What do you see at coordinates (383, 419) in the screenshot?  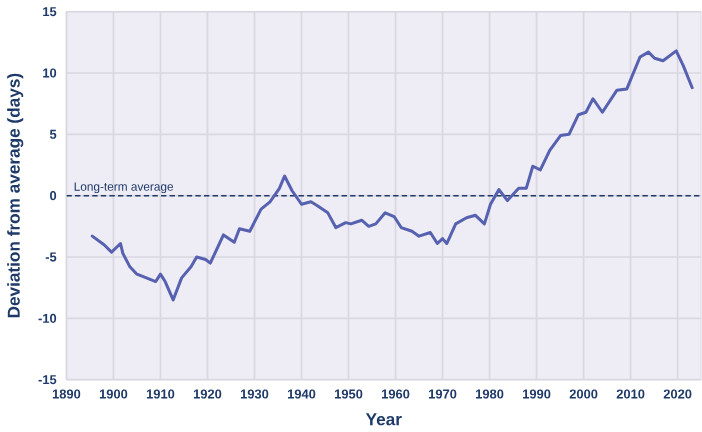 I see `x-axis-title: Year` at bounding box center [383, 419].